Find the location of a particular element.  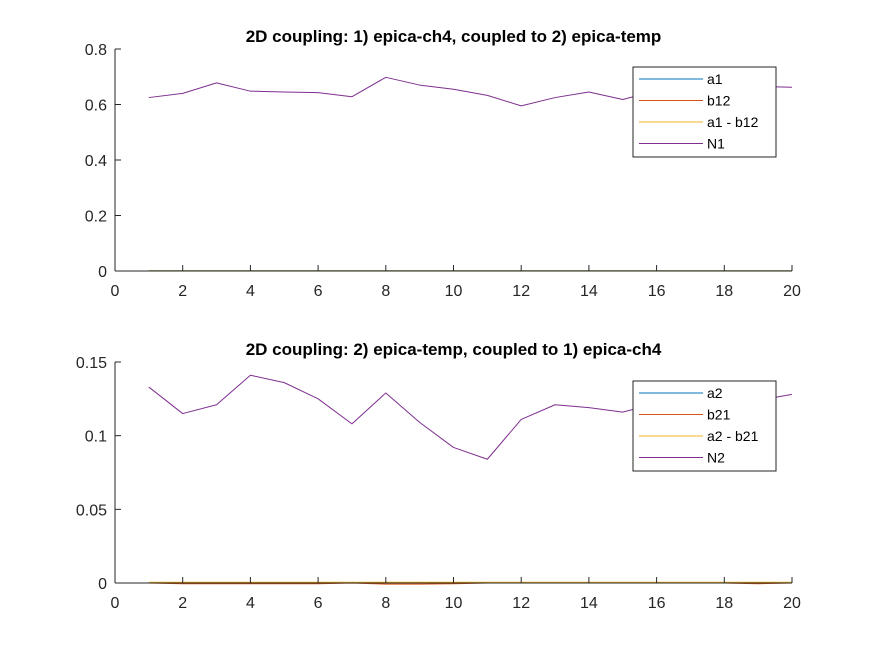

y-tick-label: 0.15 is located at coordinates (91, 363).